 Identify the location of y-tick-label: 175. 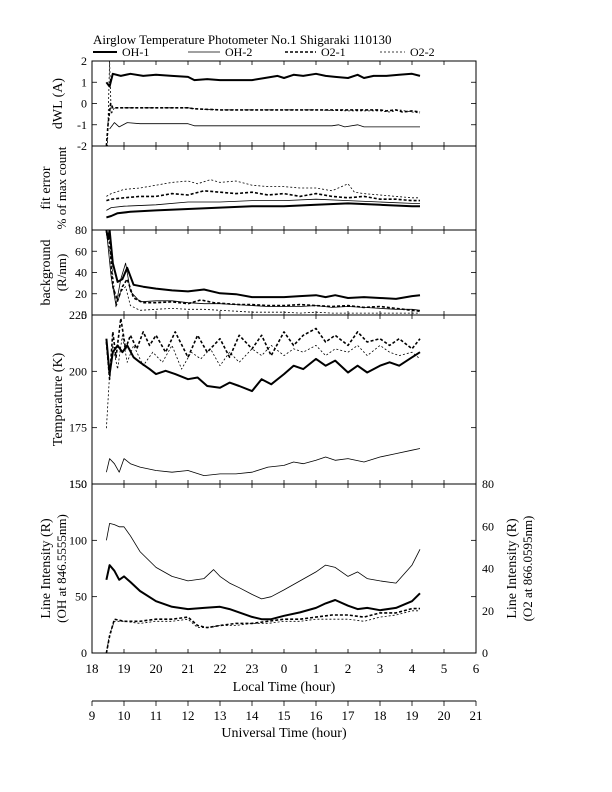
(78, 428).